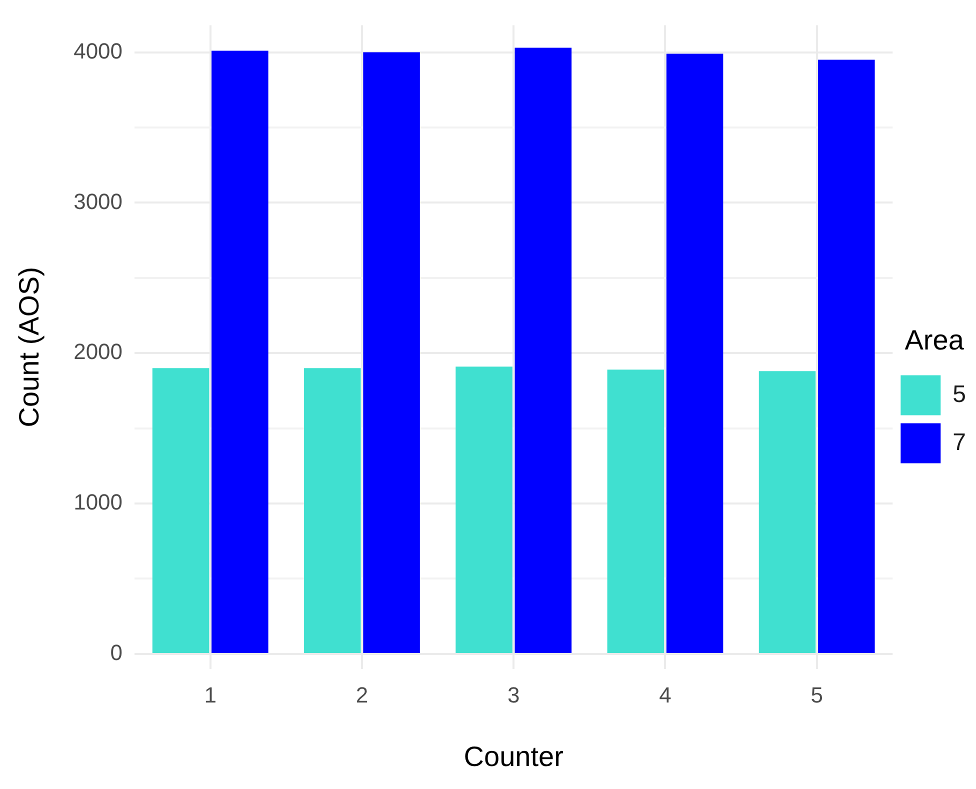  What do you see at coordinates (959, 394) in the screenshot?
I see `legend-label: 5` at bounding box center [959, 394].